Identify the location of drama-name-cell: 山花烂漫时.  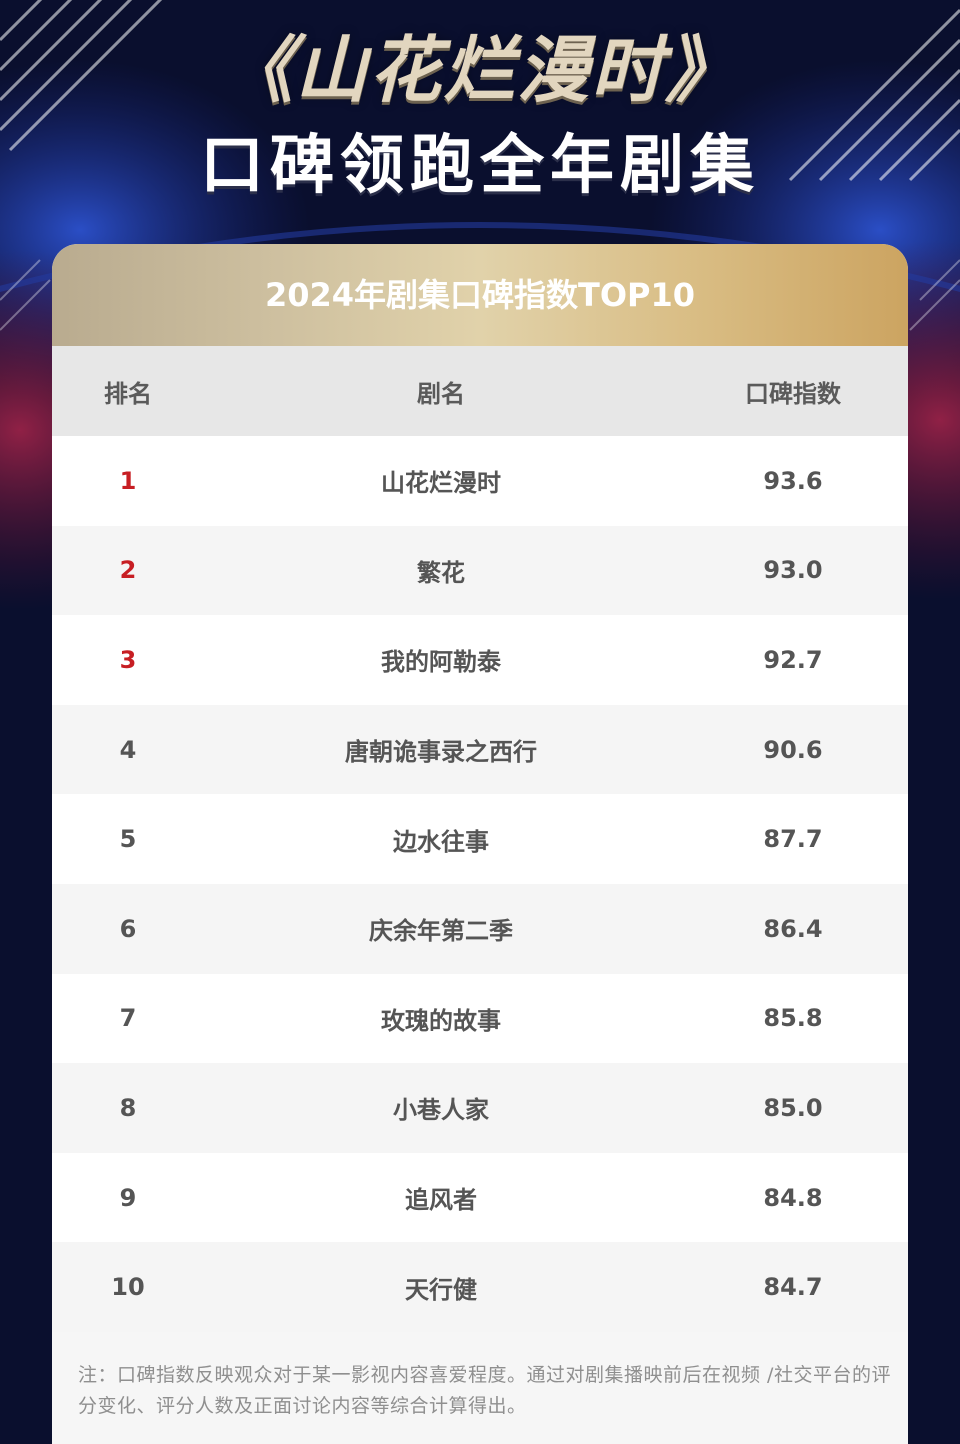
(441, 483).